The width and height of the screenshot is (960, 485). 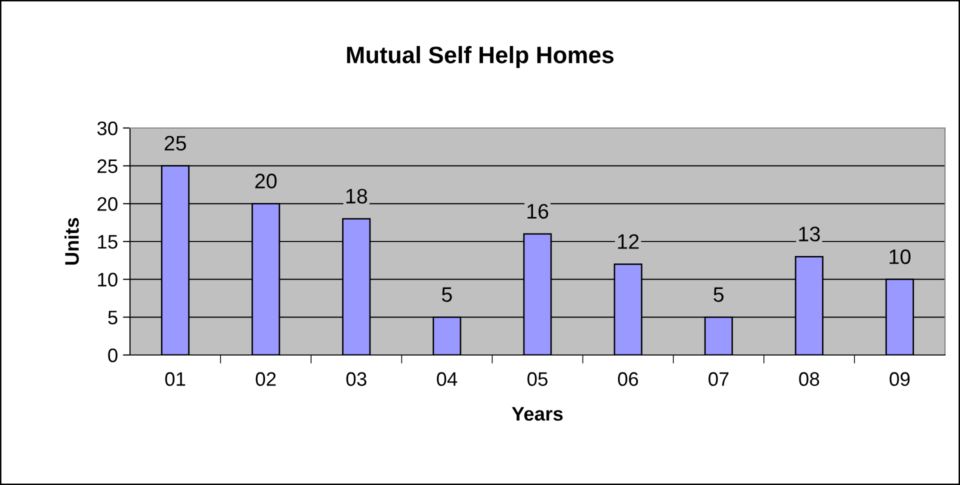 What do you see at coordinates (628, 379) in the screenshot?
I see `x-tick-label: 06` at bounding box center [628, 379].